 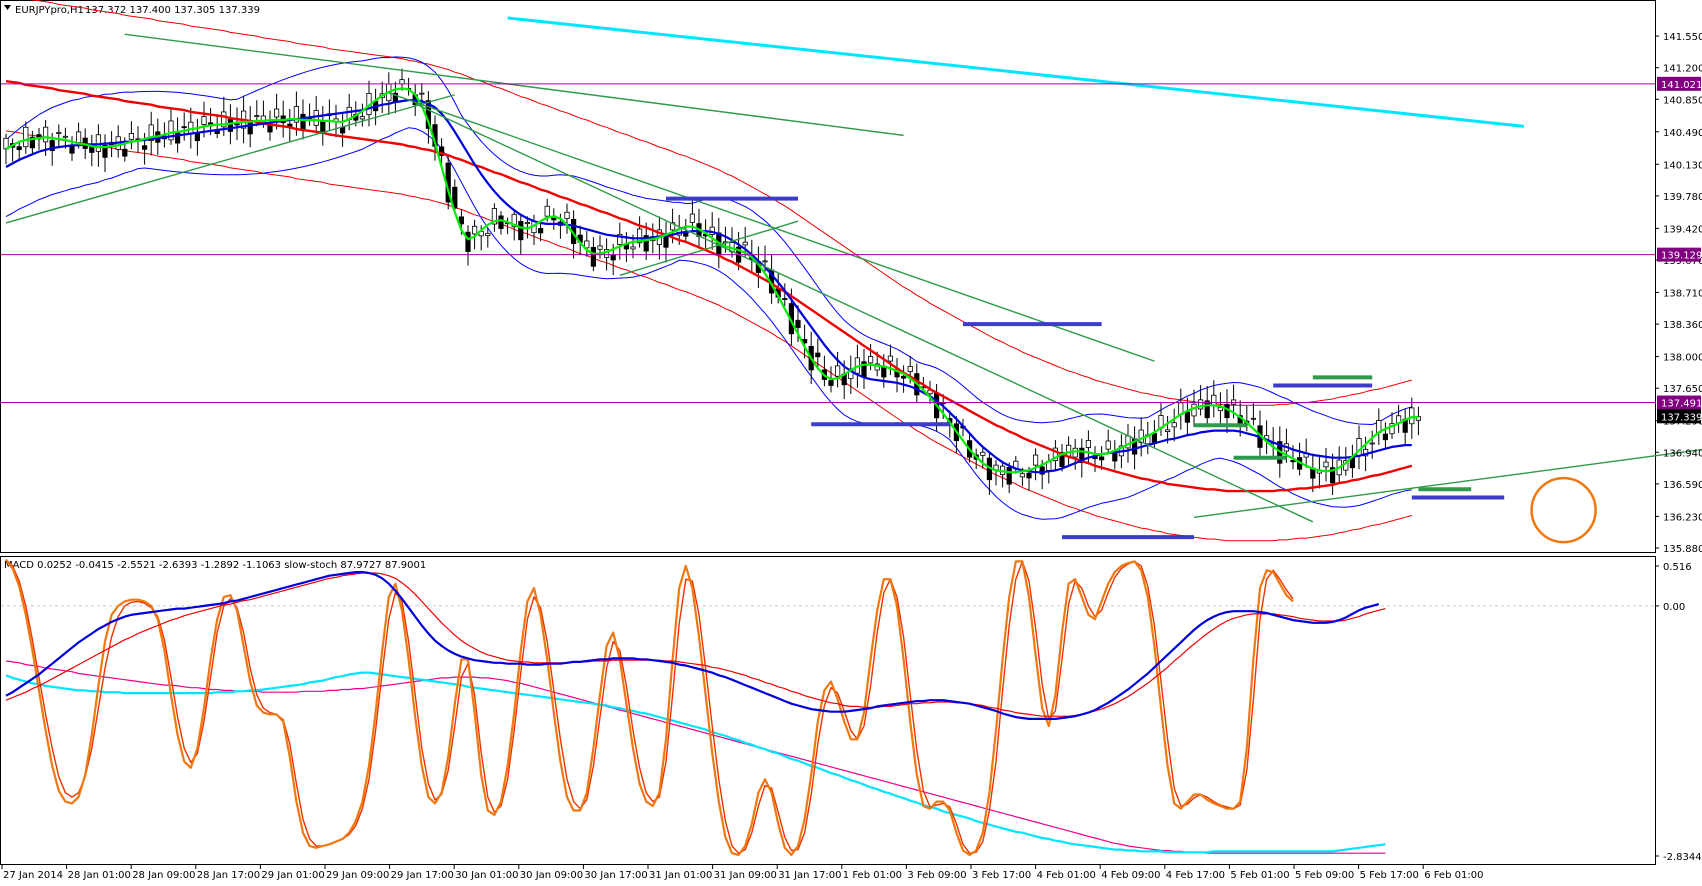 What do you see at coordinates (1674, 607) in the screenshot?
I see `indicator-axis-label: 0.00` at bounding box center [1674, 607].